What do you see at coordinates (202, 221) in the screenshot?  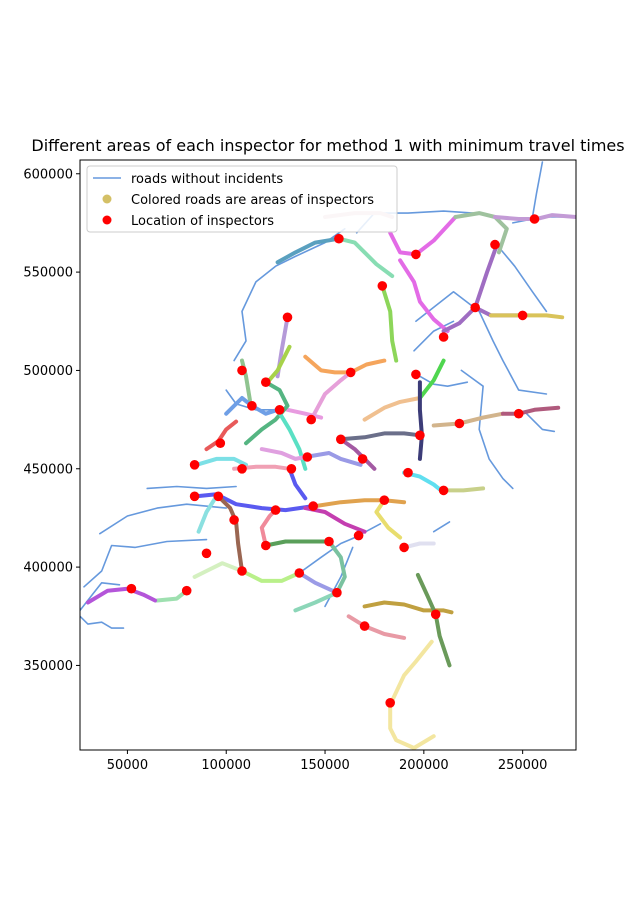 I see `legend-label-inspectors: Location of inspectors` at bounding box center [202, 221].